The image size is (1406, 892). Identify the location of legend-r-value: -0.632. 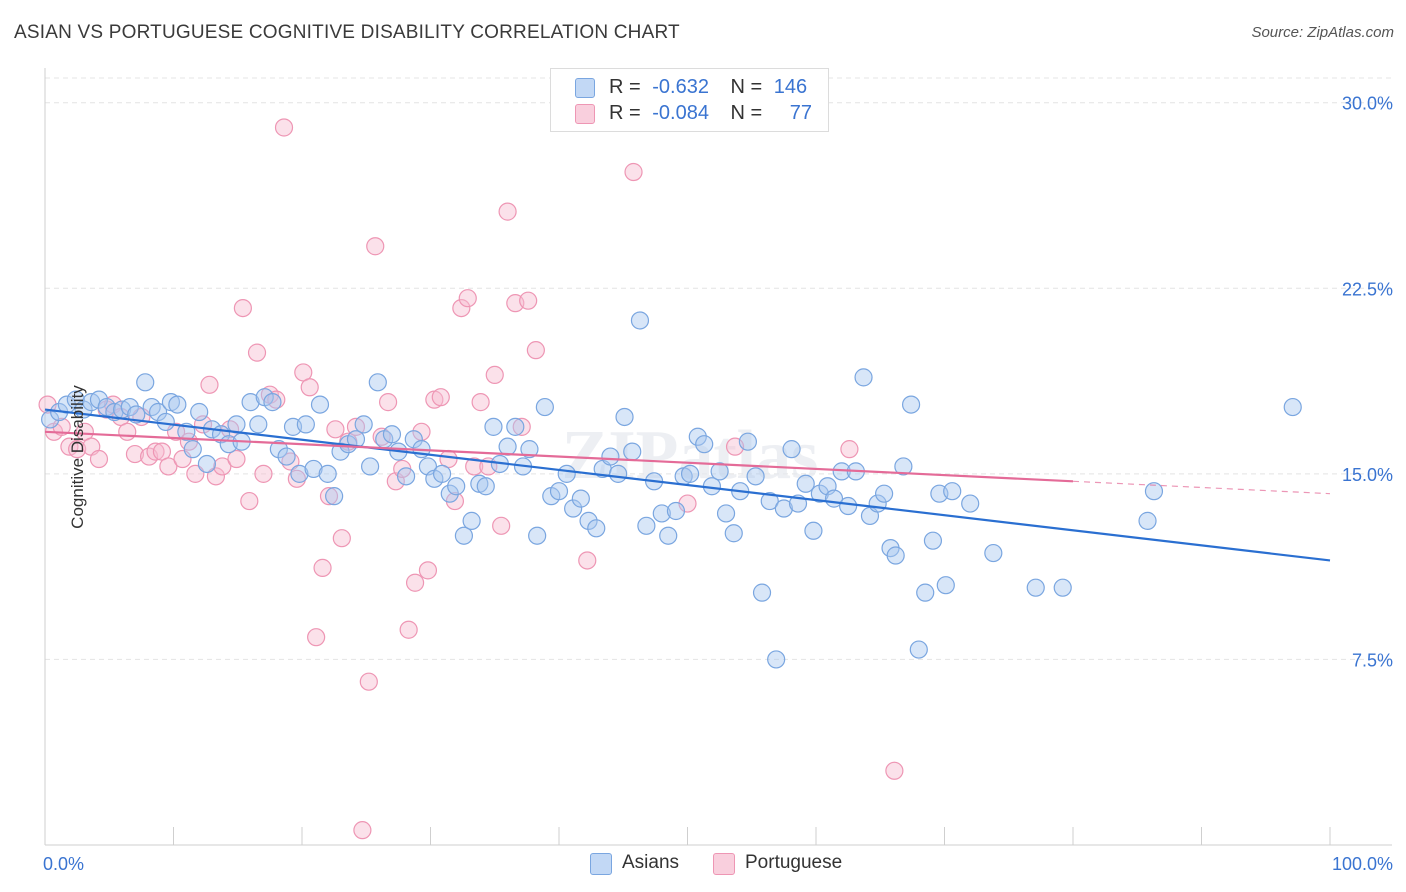
(680, 87).